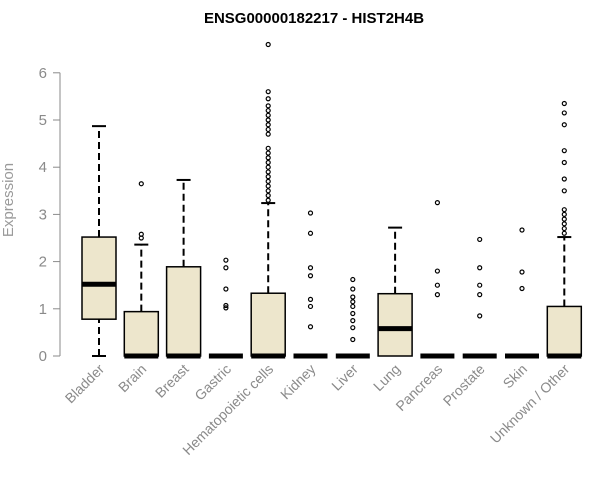  Describe the element at coordinates (43, 309) in the screenshot. I see `y-tick-label: 1` at that location.